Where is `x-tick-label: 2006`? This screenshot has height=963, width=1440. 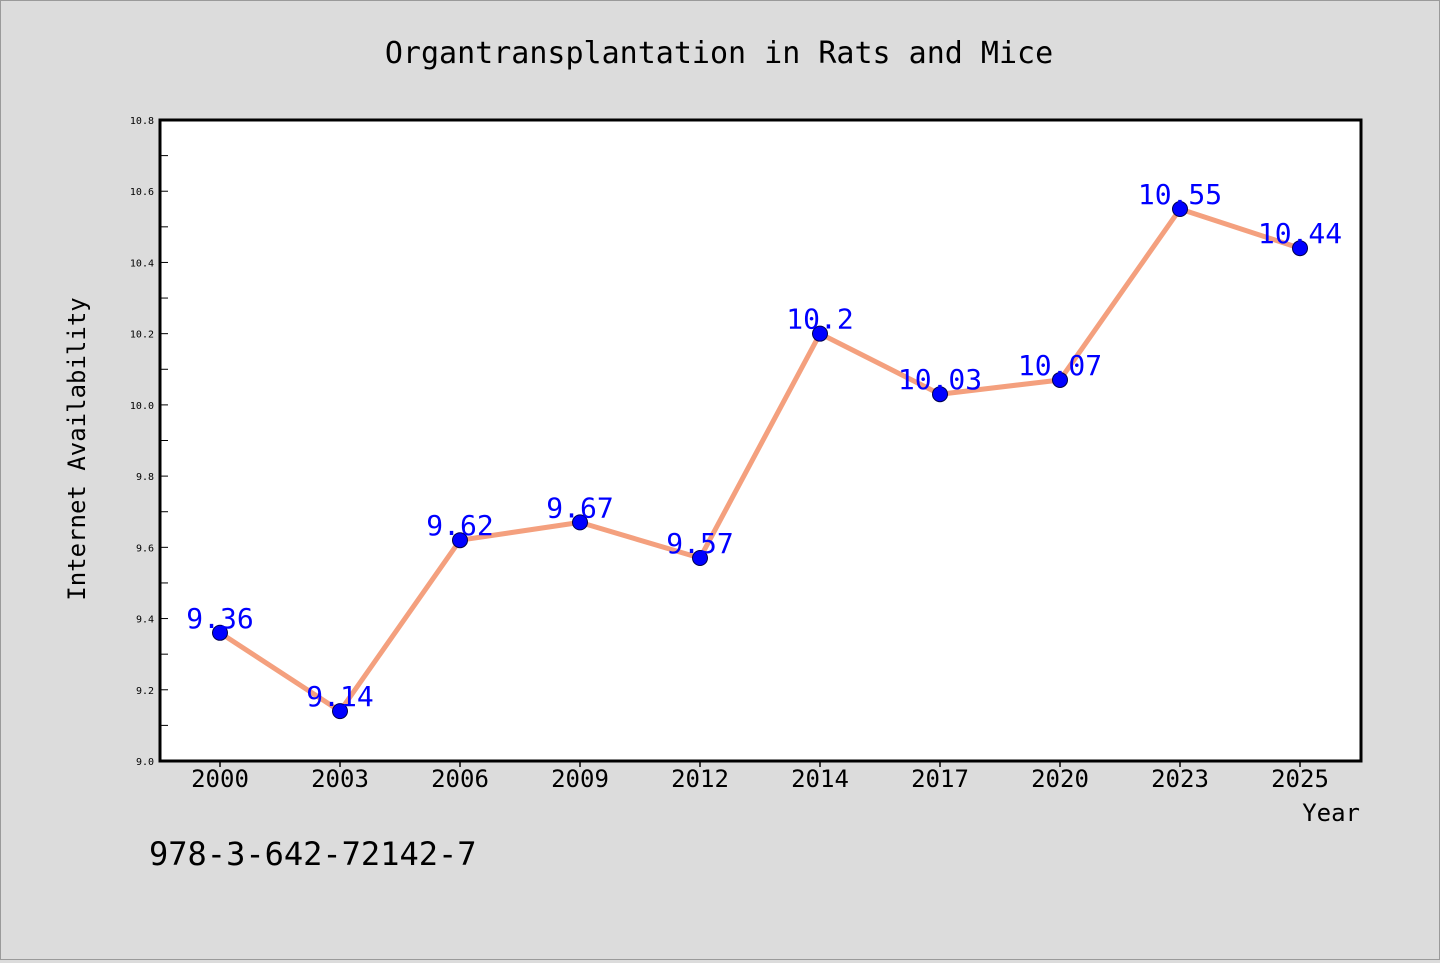
x-tick-label: 2006 is located at coordinates (460, 779).